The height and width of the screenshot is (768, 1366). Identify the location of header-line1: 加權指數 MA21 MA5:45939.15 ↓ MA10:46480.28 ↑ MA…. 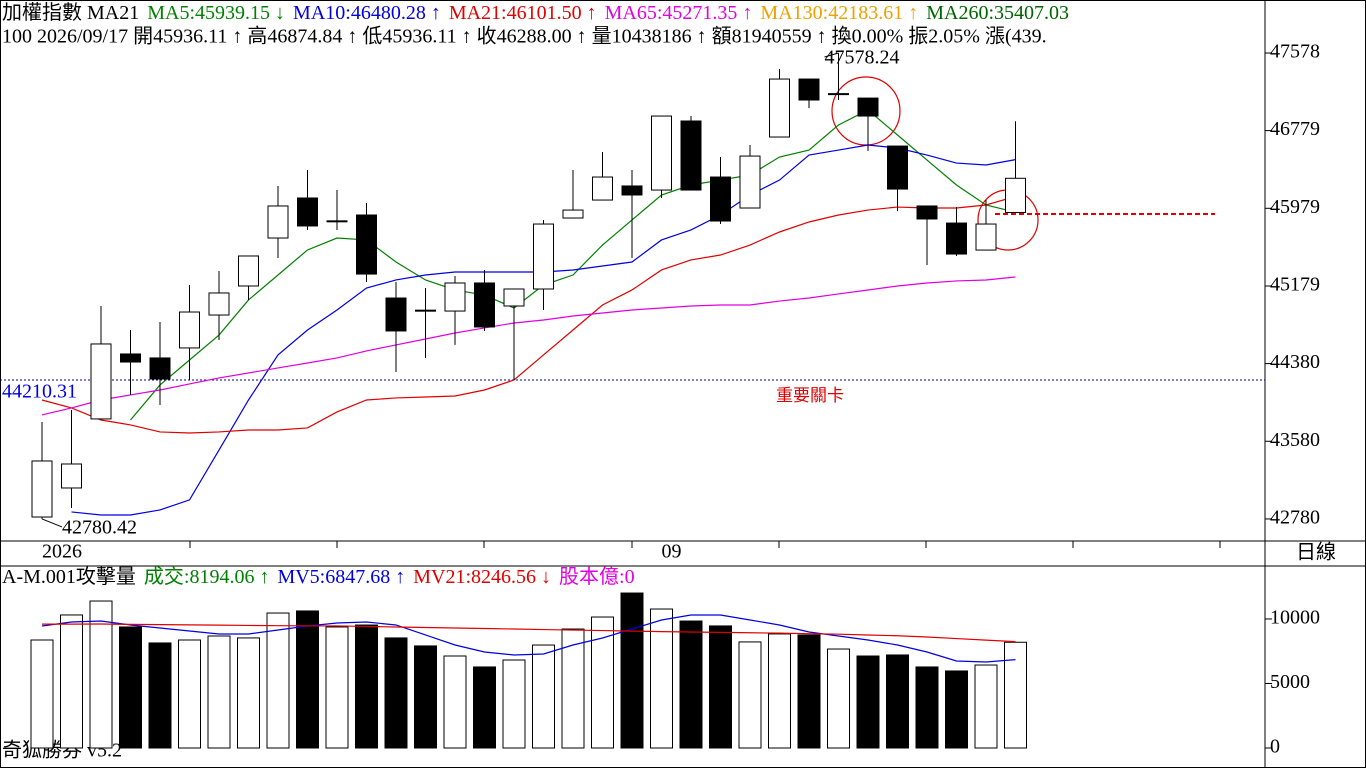
(535, 12).